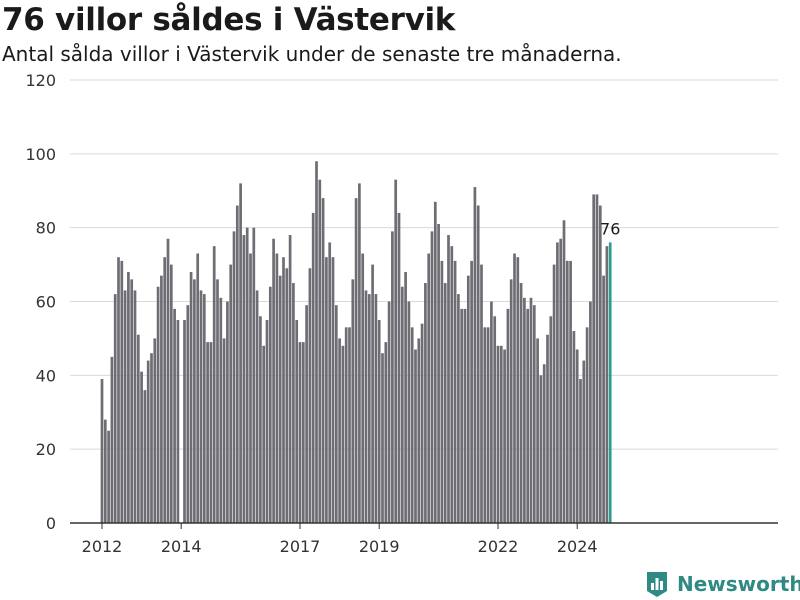 This screenshot has width=800, height=600. What do you see at coordinates (46, 375) in the screenshot?
I see `y-tick-label: 40` at bounding box center [46, 375].